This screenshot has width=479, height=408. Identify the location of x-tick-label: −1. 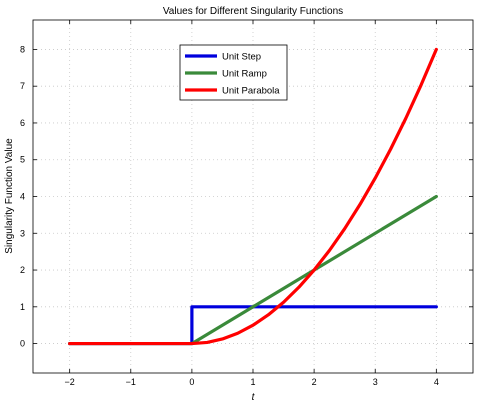
(131, 382).